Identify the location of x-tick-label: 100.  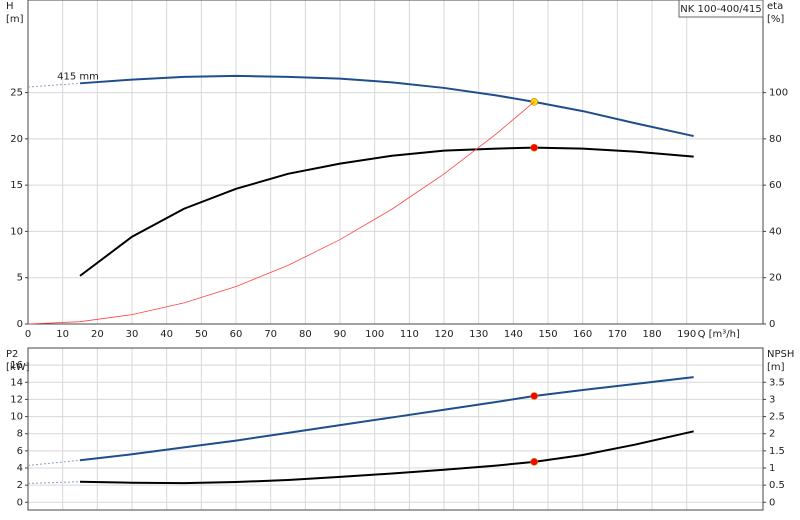
(374, 334).